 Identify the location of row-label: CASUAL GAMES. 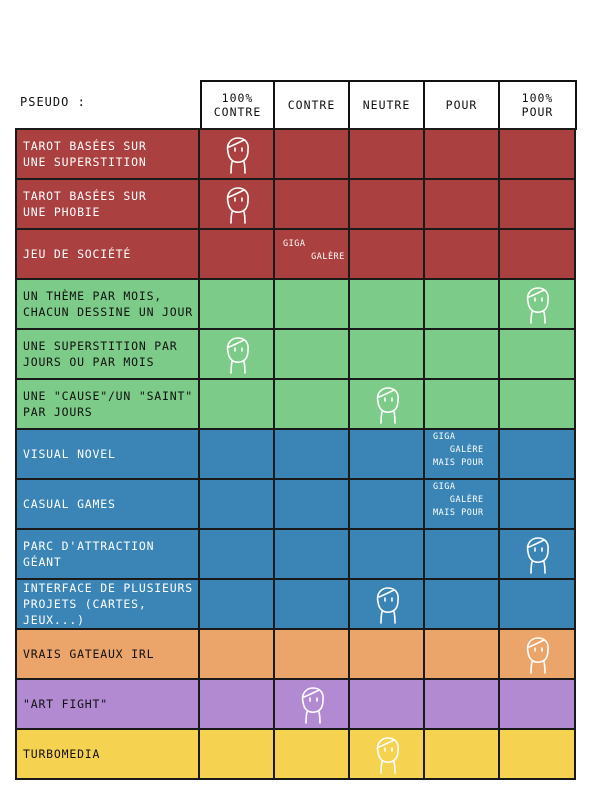
(107, 505).